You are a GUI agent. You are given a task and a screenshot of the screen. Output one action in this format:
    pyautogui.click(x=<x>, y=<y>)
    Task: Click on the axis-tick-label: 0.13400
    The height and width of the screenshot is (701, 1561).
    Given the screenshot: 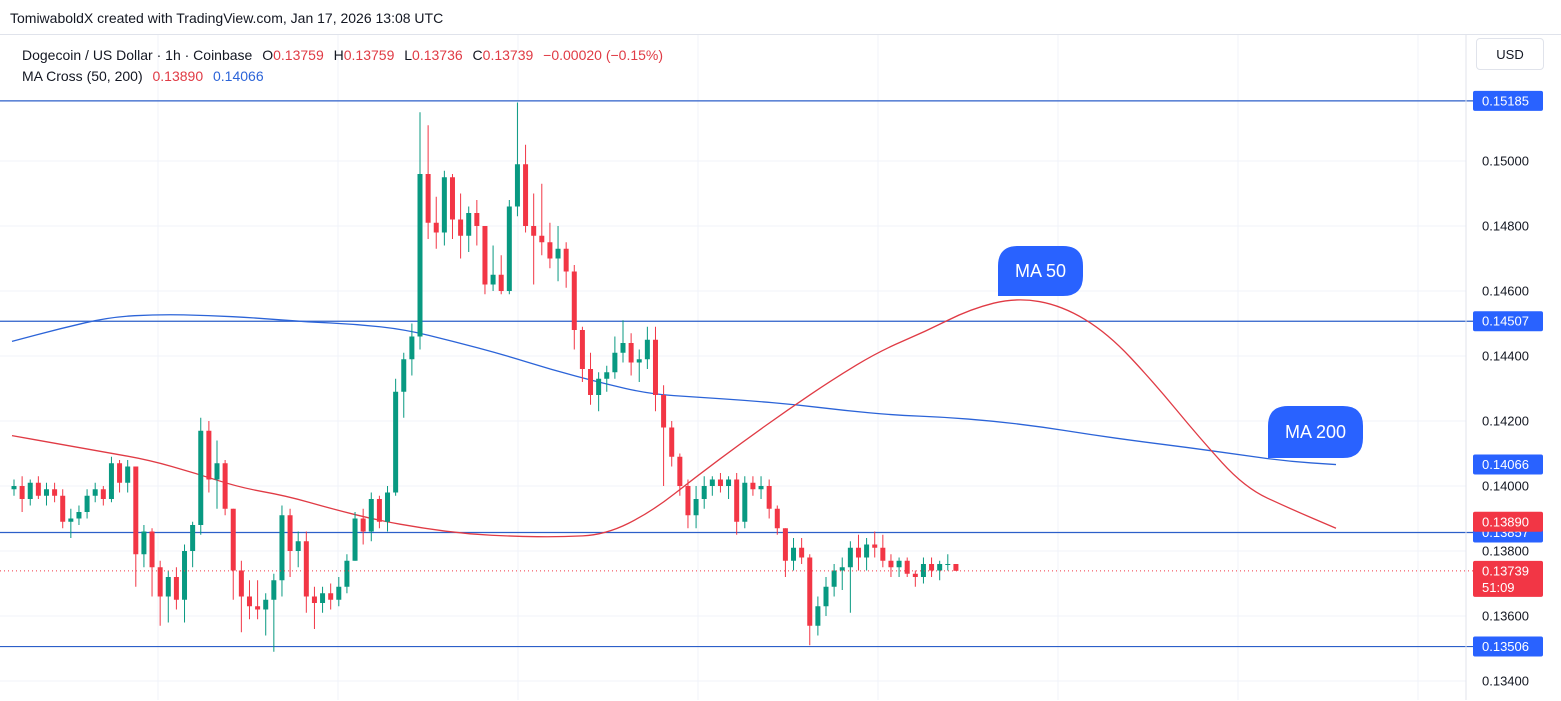 What is the action you would take?
    pyautogui.click(x=1505, y=681)
    